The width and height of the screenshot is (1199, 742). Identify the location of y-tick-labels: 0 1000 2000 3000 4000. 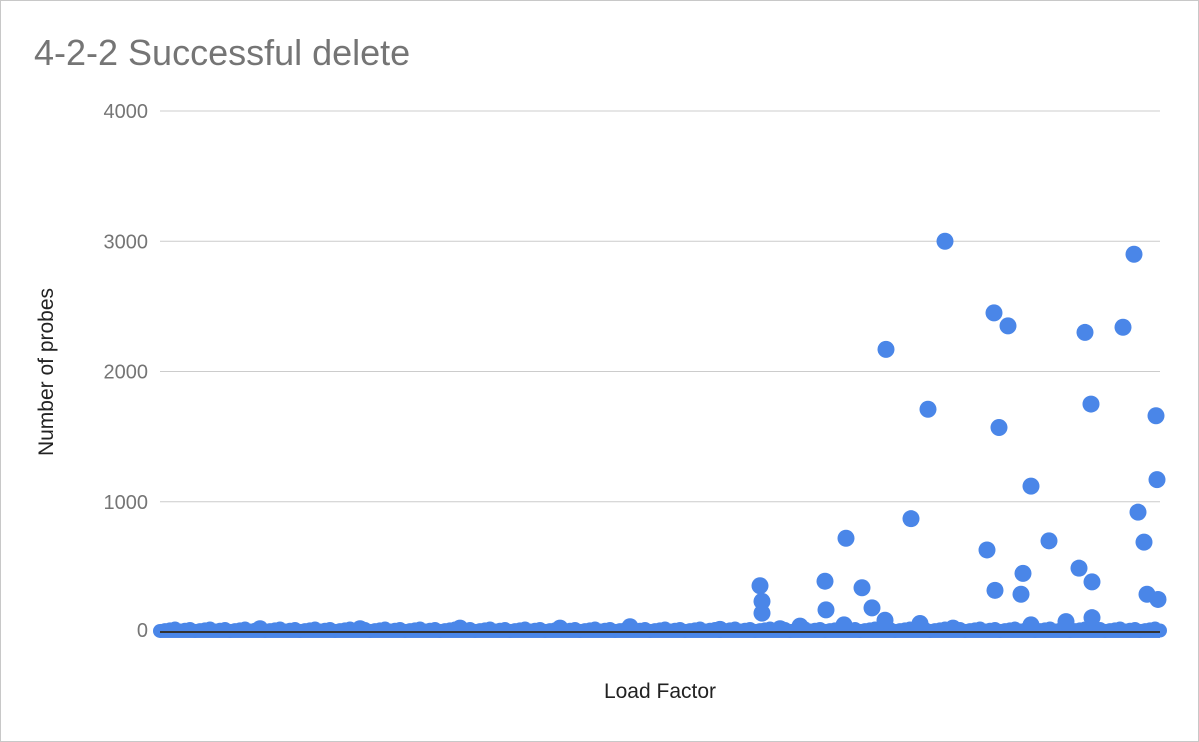
(126, 371).